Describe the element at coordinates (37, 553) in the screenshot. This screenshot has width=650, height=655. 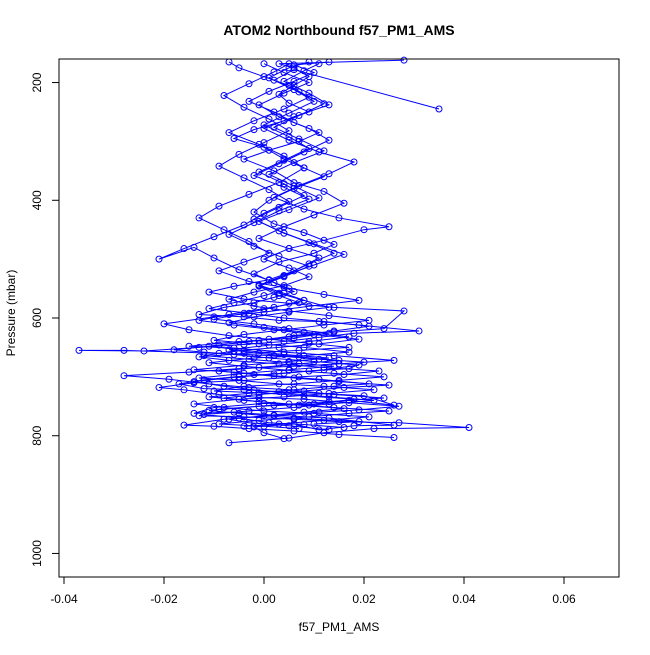
I see `y-tick-label: 1000` at that location.